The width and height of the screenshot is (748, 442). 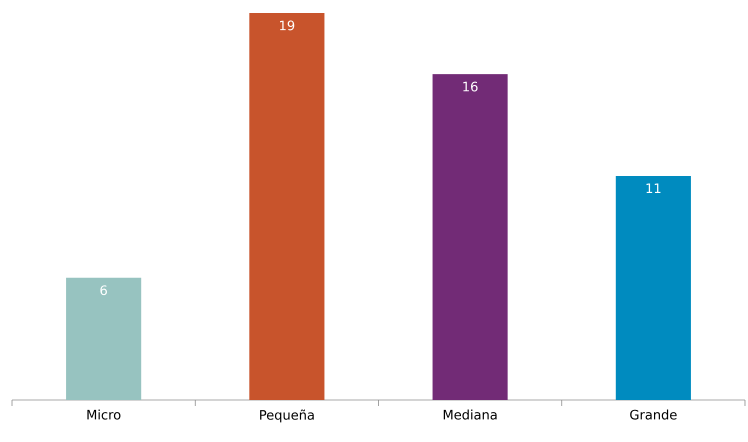 What do you see at coordinates (470, 415) in the screenshot?
I see `x-tick-label: Mediana` at bounding box center [470, 415].